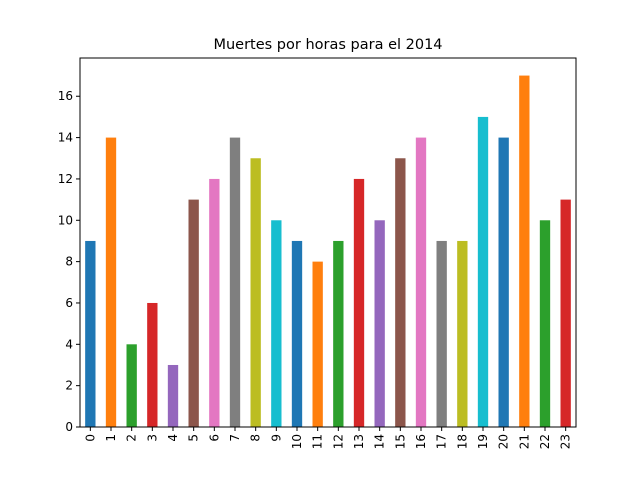 The image size is (640, 480). I want to click on x-tick-label: 8, so click(256, 438).